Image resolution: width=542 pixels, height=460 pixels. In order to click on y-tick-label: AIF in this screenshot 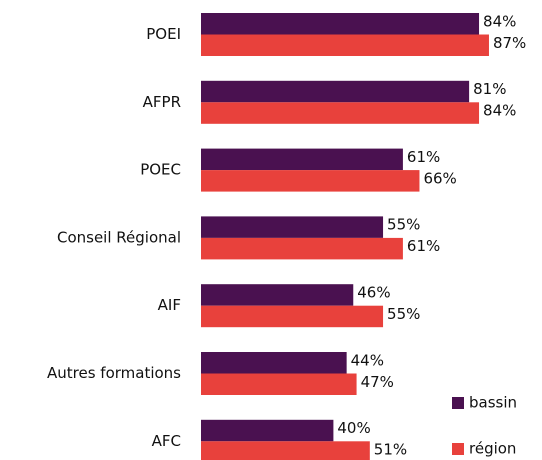, I will do `click(169, 305)`.